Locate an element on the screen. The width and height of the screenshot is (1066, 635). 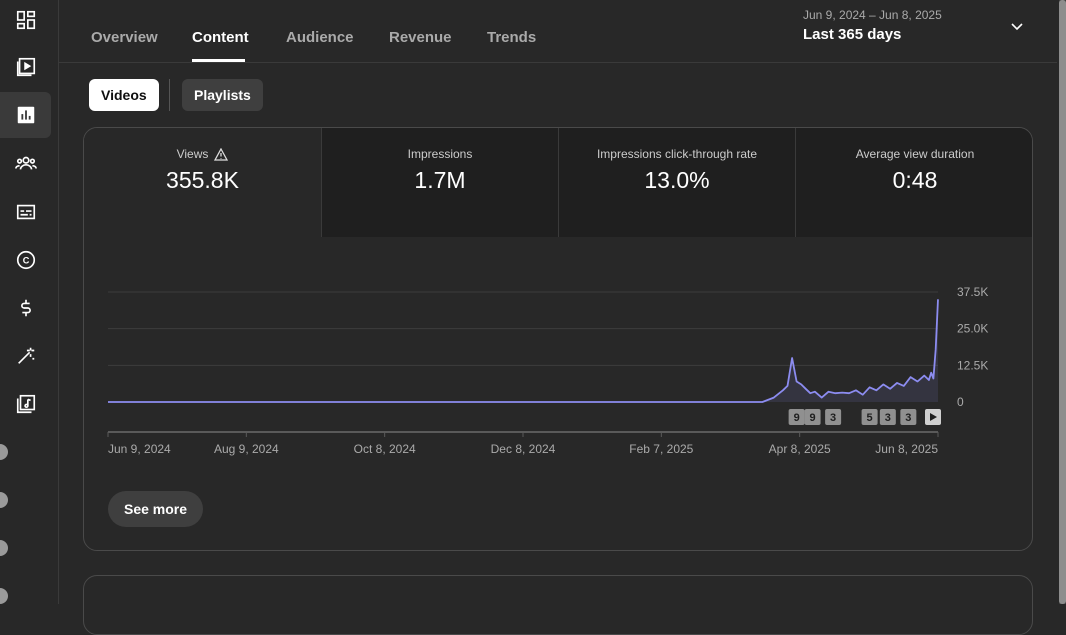
playlists-chip: Playlists is located at coordinates (222, 95).